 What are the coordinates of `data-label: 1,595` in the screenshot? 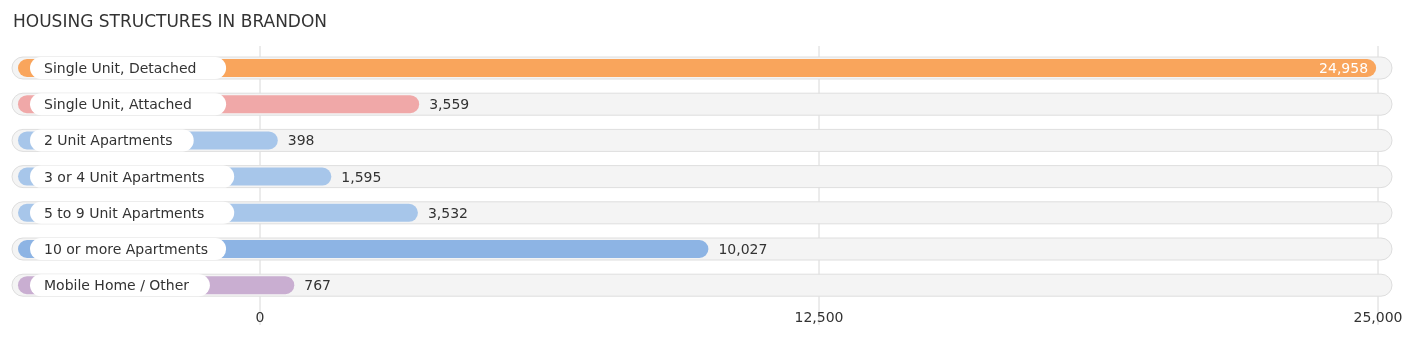 It's located at (361, 176).